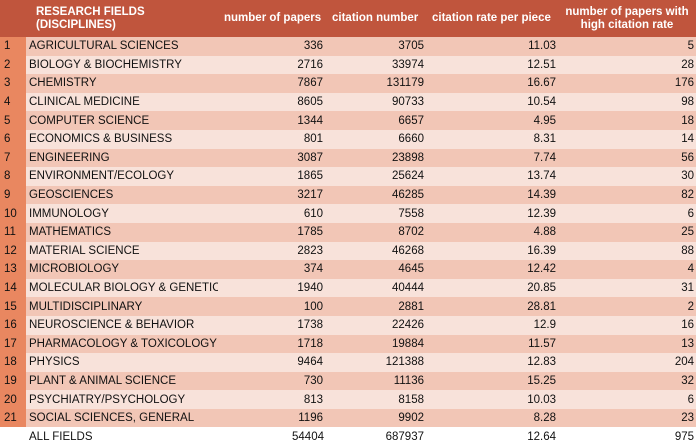 The image size is (700, 446). What do you see at coordinates (272, 269) in the screenshot?
I see `row-papers: 374` at bounding box center [272, 269].